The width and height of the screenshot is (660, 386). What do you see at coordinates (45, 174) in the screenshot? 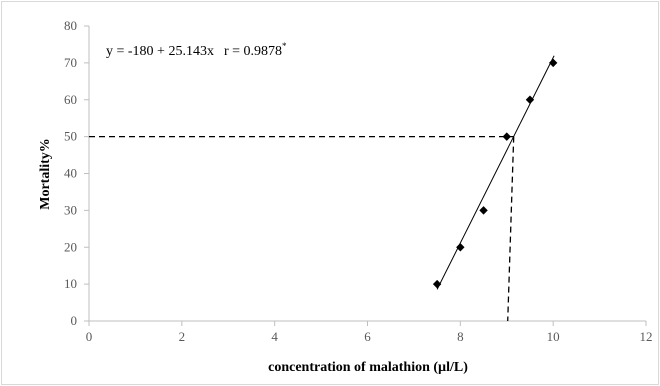
I see `y-axis-title: Mortality%` at bounding box center [45, 174].